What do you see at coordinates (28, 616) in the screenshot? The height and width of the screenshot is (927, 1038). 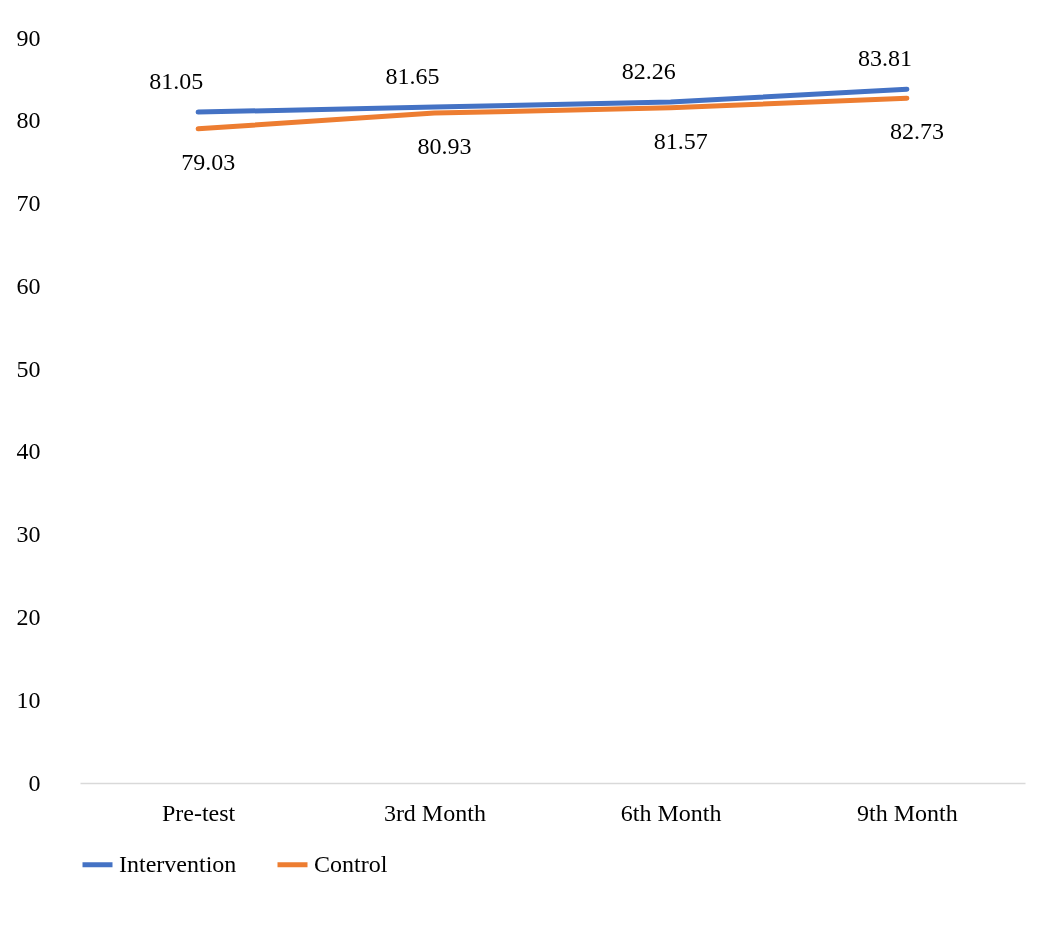 I see `y-tick-label: 20` at bounding box center [28, 616].